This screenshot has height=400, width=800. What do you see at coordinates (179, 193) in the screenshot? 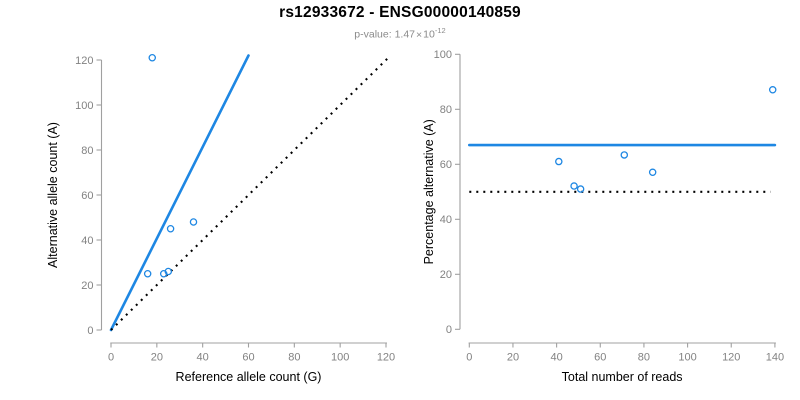
I see `fit-line` at bounding box center [179, 193].